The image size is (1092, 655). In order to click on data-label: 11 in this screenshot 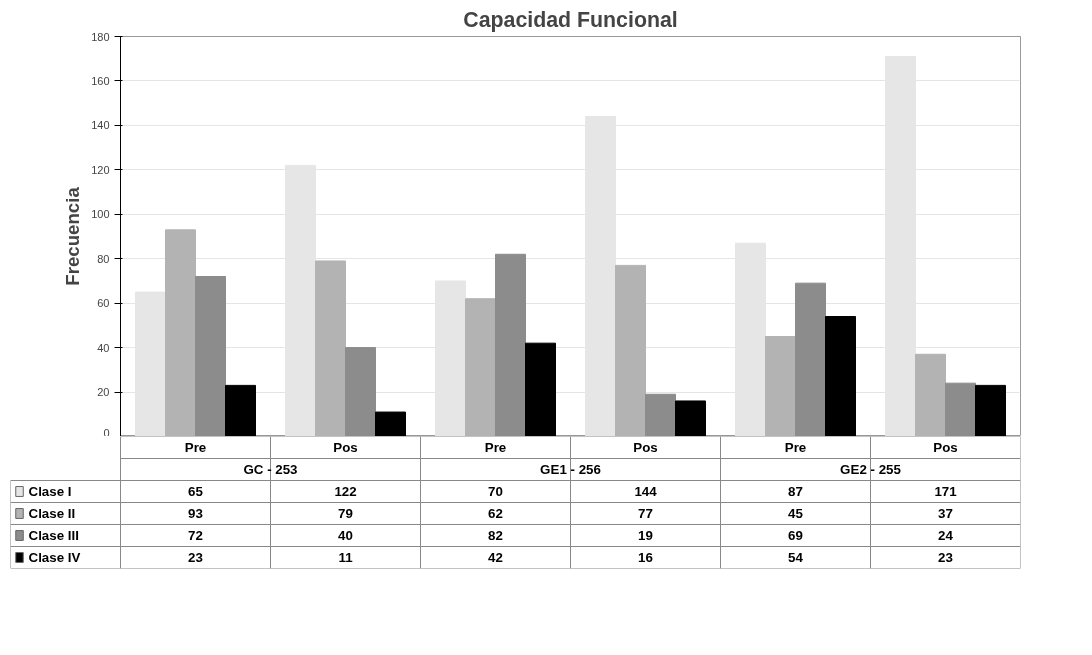, I will do `click(346, 557)`.